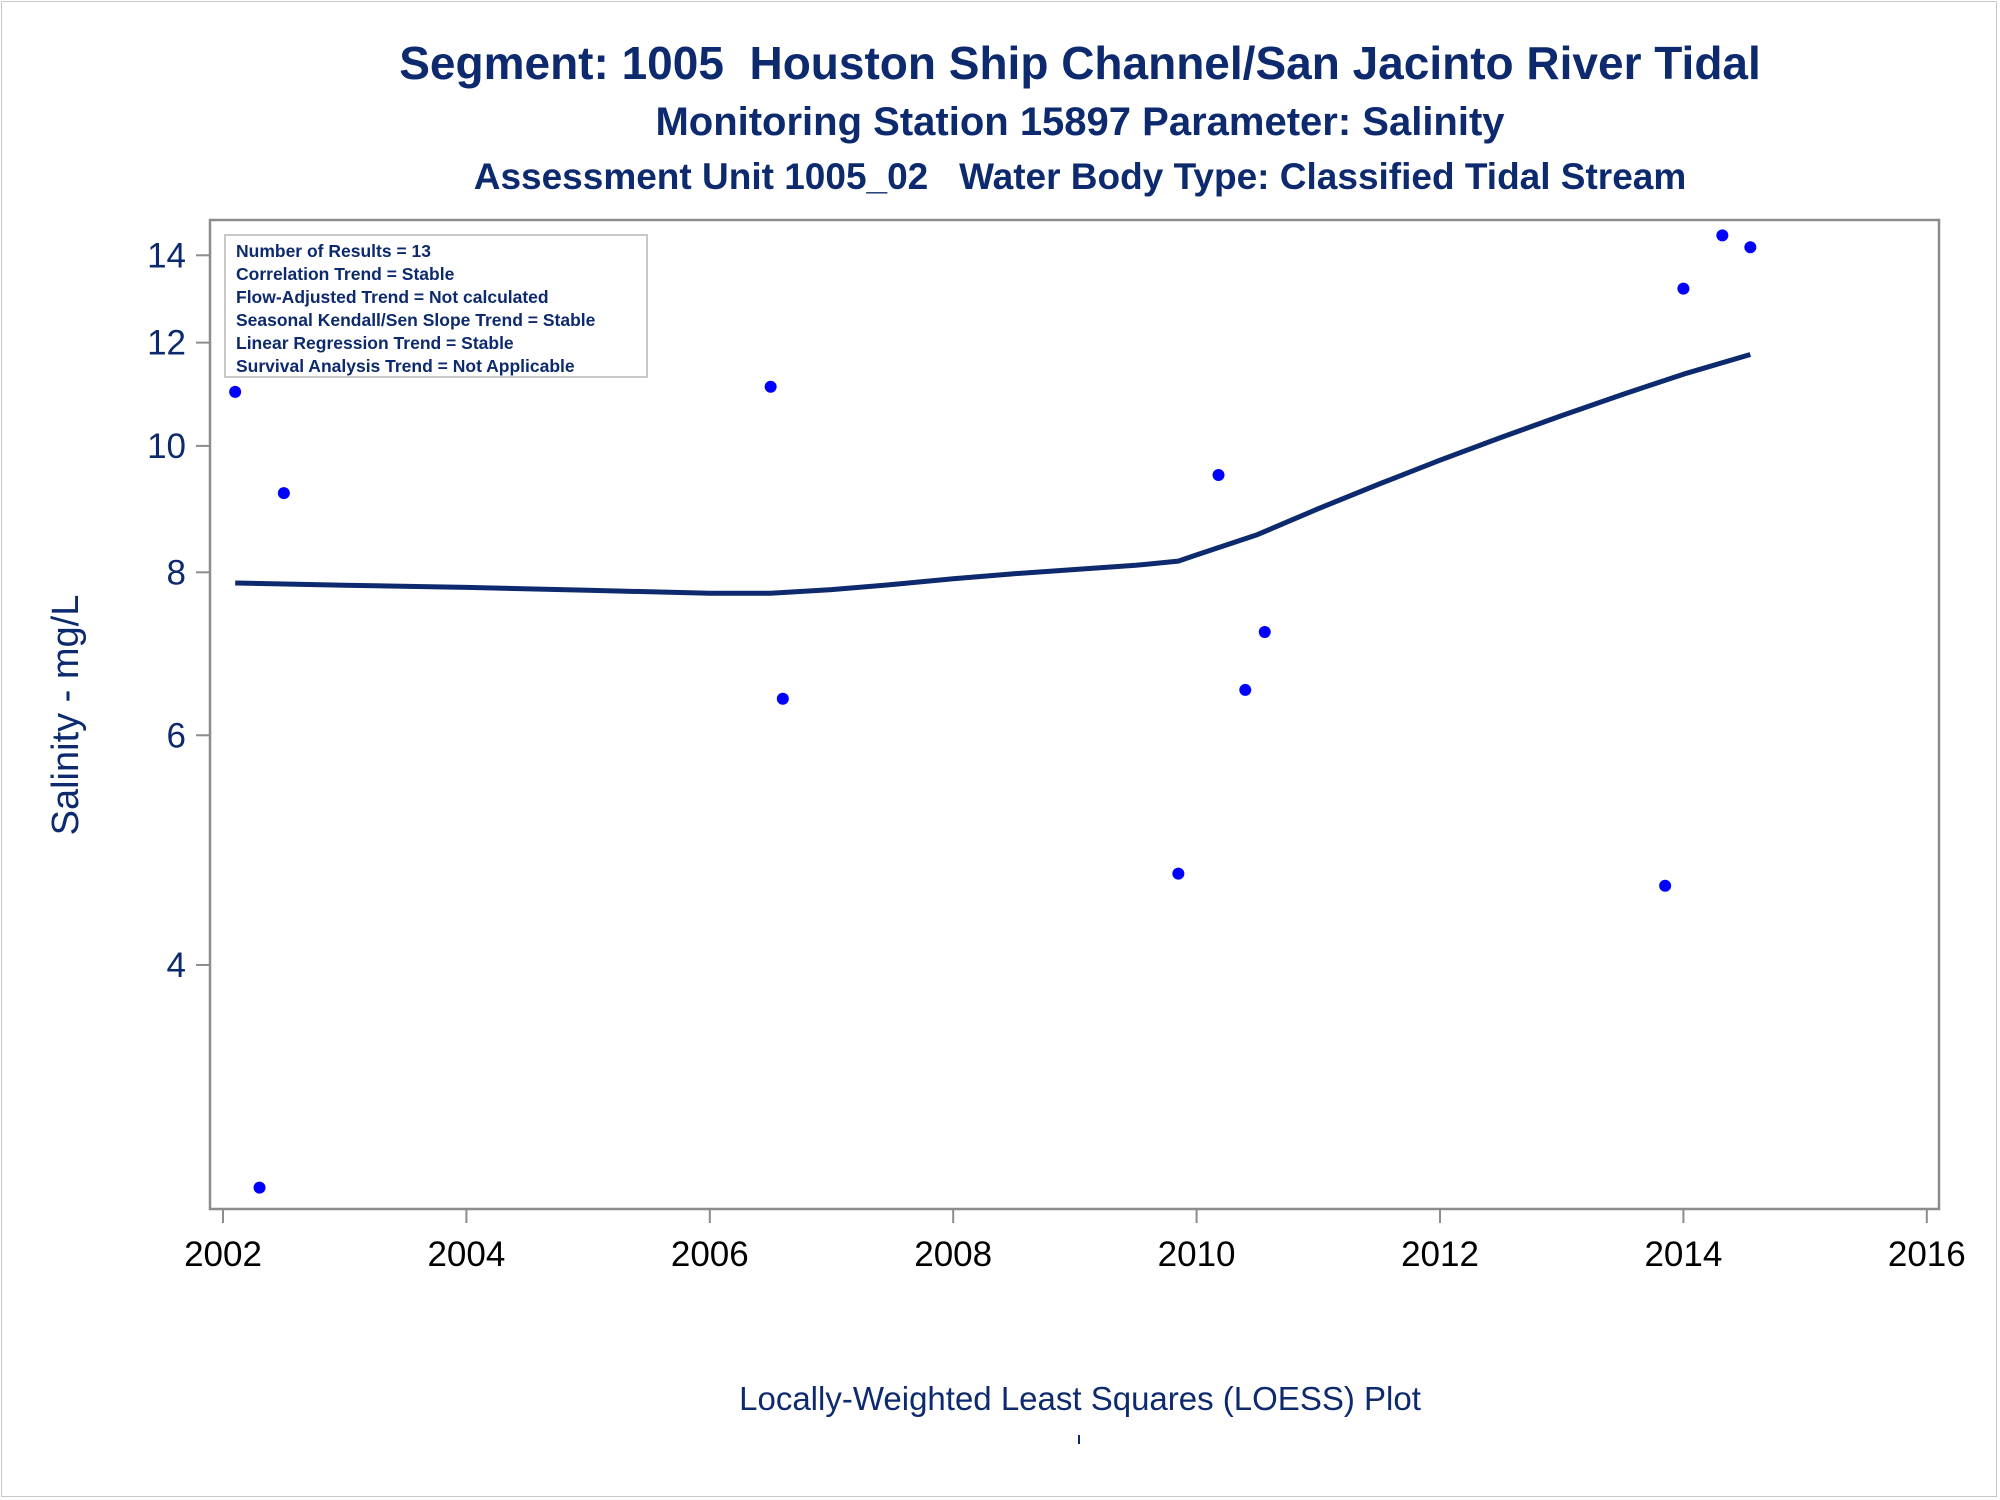 This screenshot has width=2000, height=1500. I want to click on x-tick-label: 2008, so click(953, 1254).